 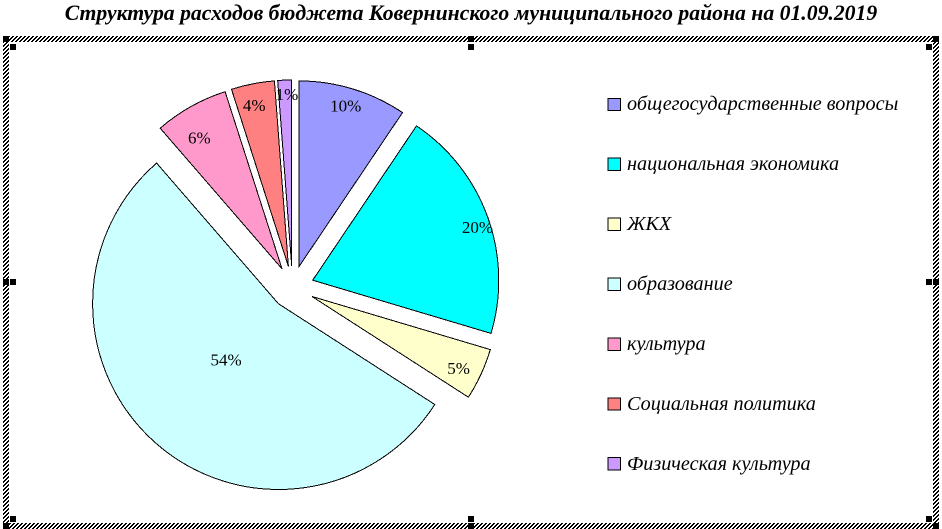 What do you see at coordinates (254, 105) in the screenshot?
I see `svg-text: 4%` at bounding box center [254, 105].